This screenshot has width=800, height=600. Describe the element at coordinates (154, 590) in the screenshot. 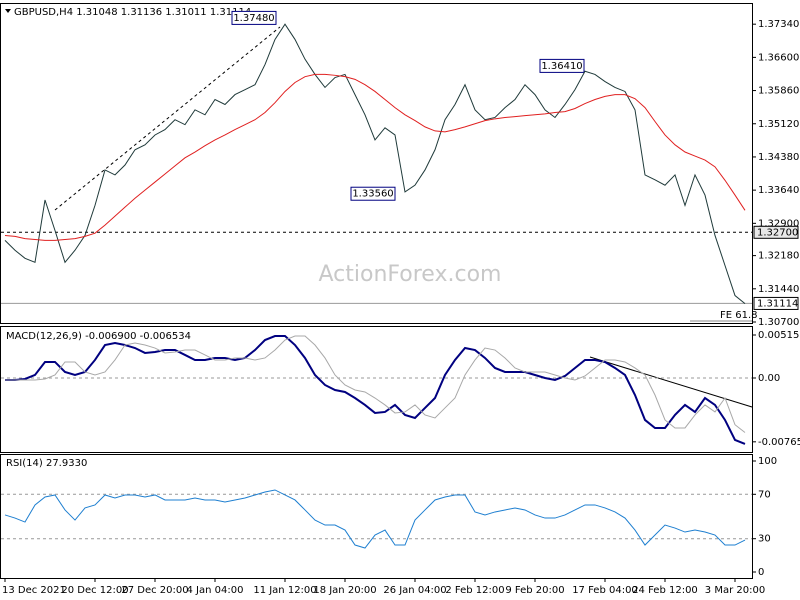

I see `x-tick-label: 27 Dec 20:00` at that location.